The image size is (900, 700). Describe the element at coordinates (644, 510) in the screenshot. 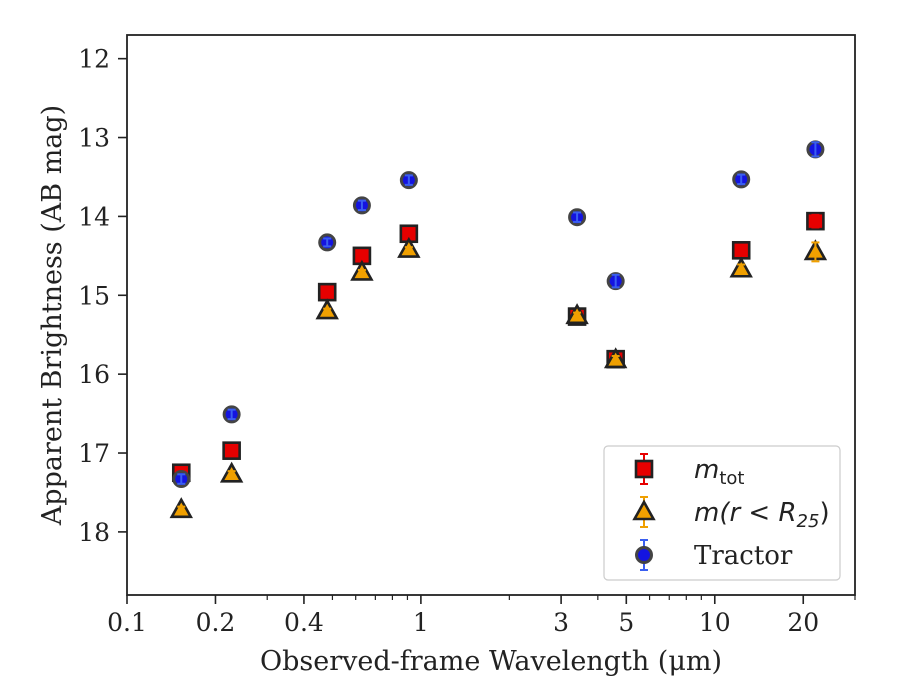

I see `legend-marker-mr25` at that location.